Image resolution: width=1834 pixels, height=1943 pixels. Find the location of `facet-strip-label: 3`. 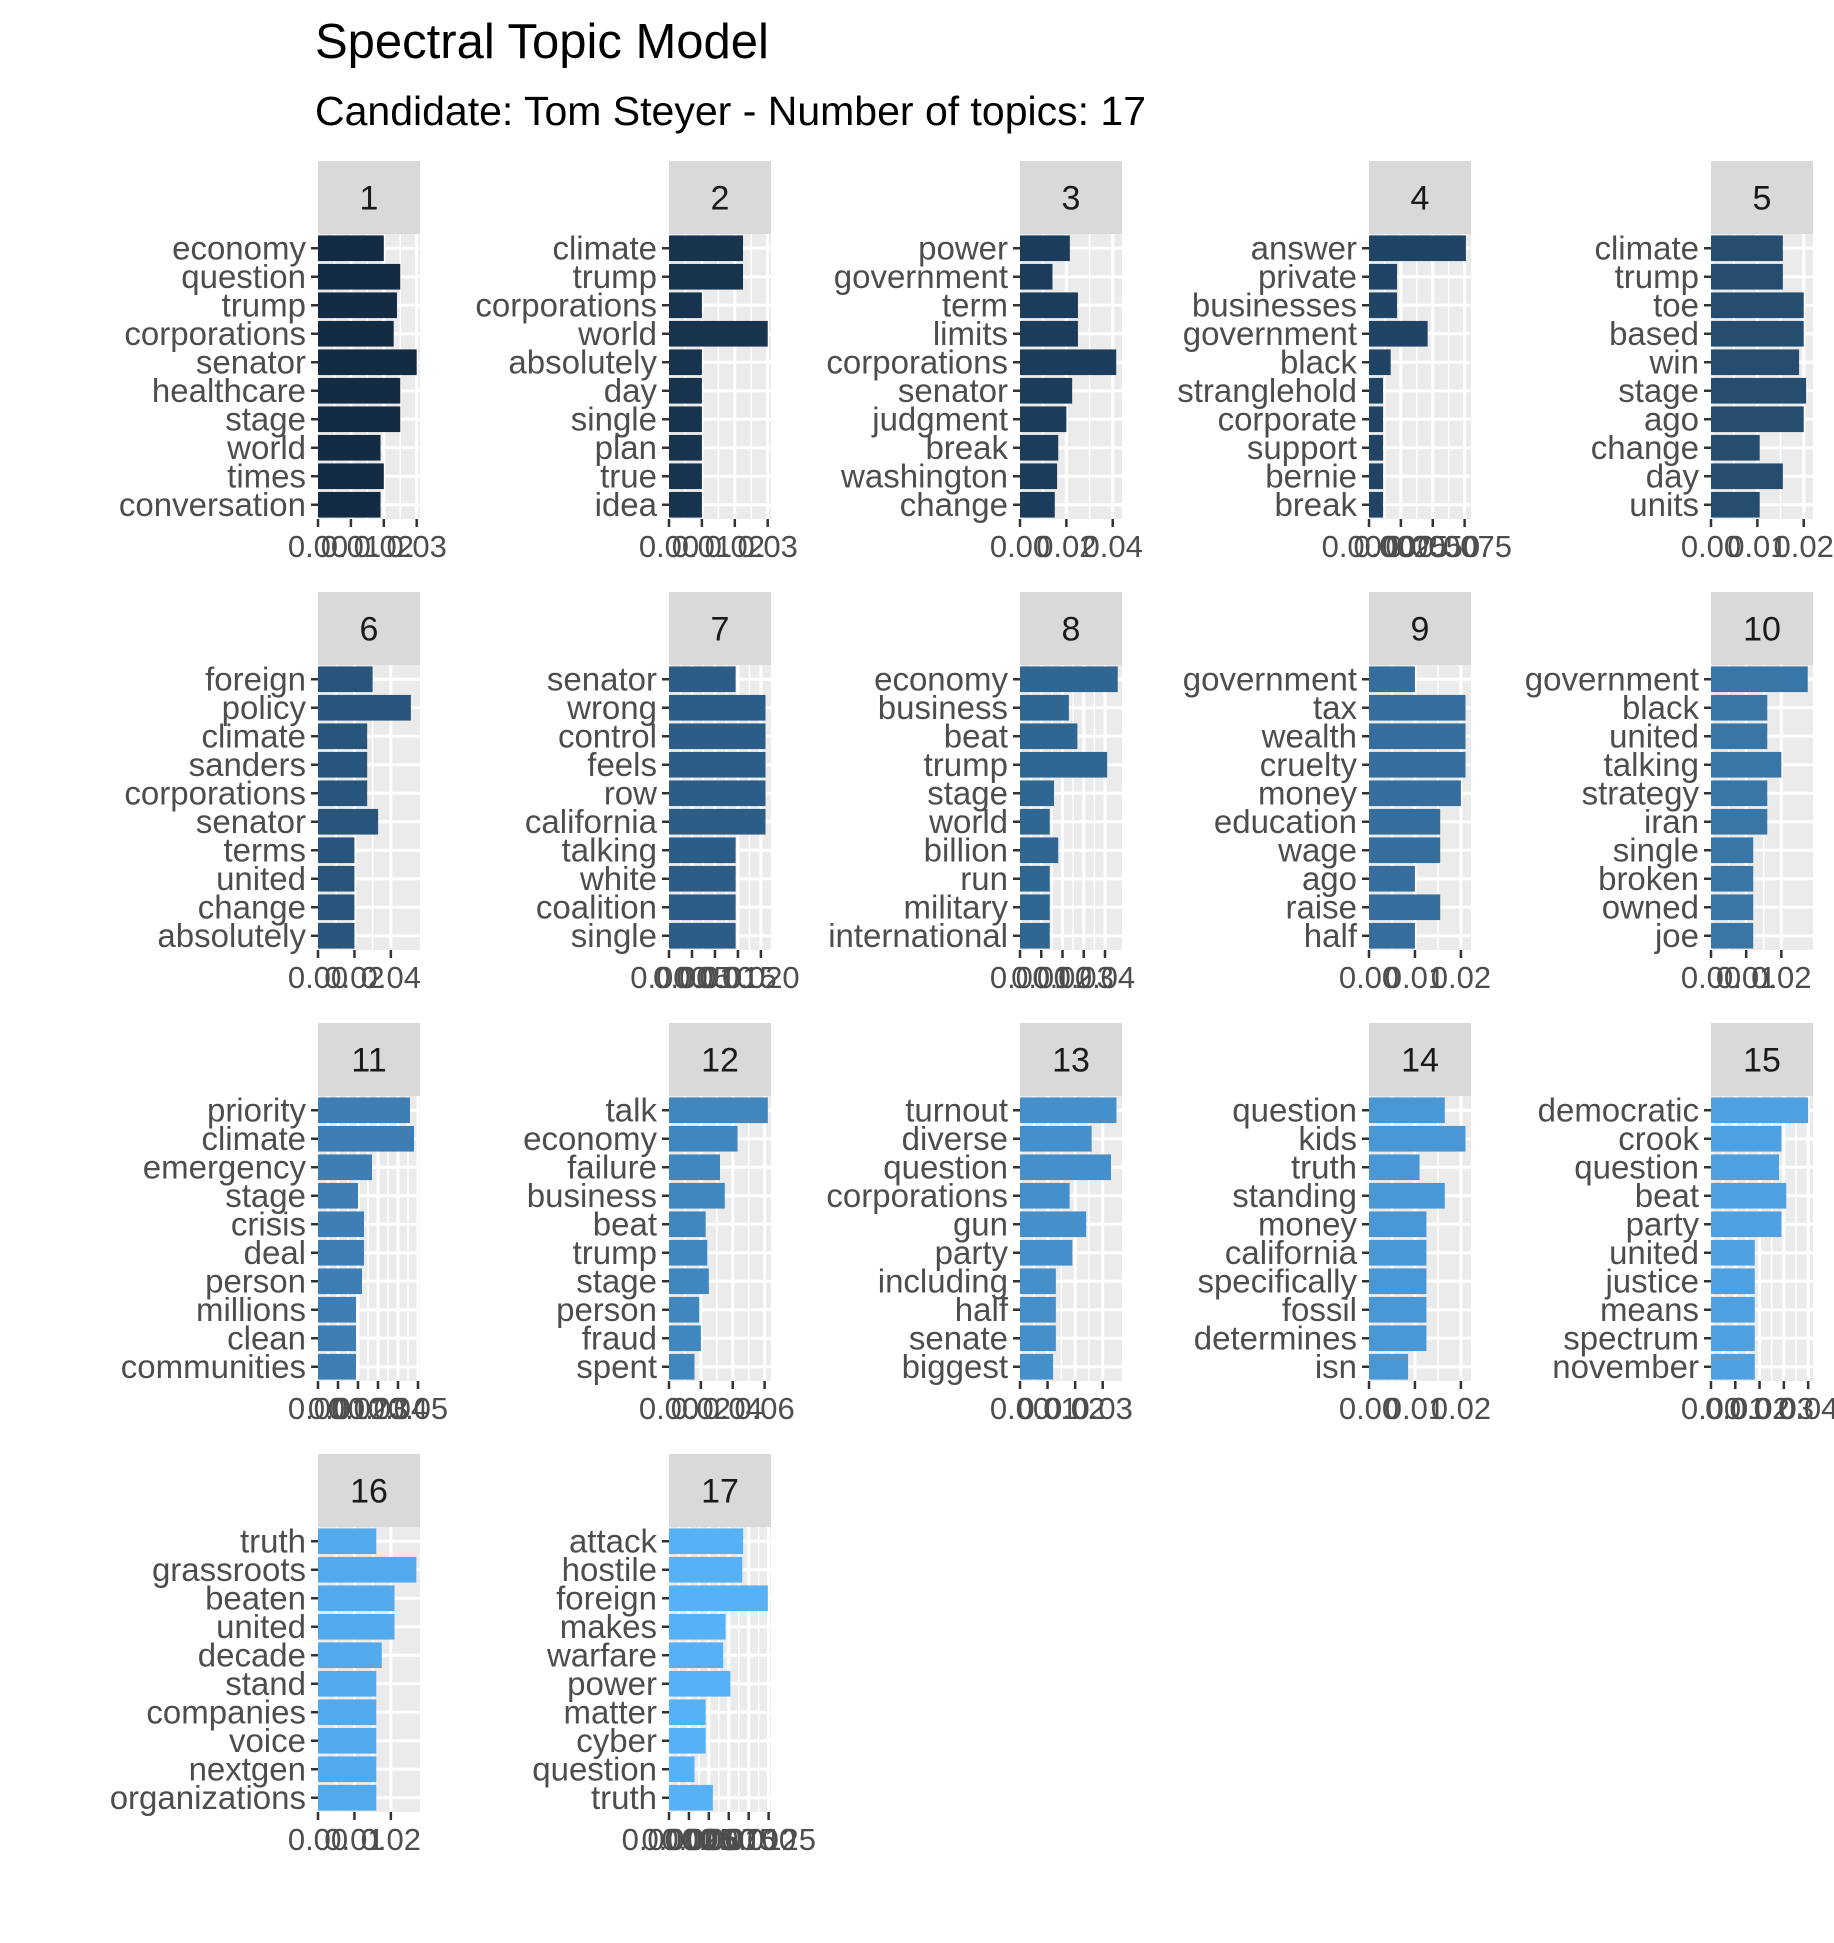

facet-strip-label: 3 is located at coordinates (1071, 199).